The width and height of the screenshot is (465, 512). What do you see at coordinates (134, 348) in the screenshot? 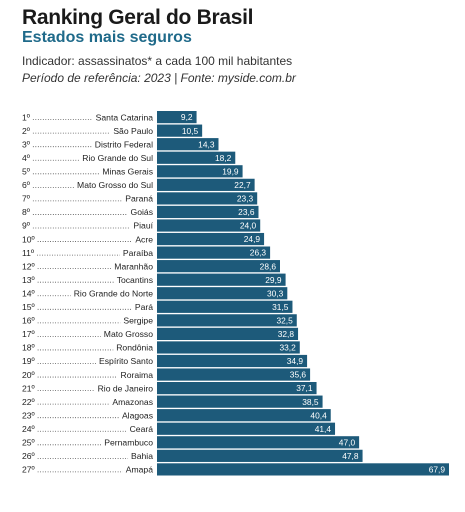
I see `category-label: Rondônia` at bounding box center [134, 348].